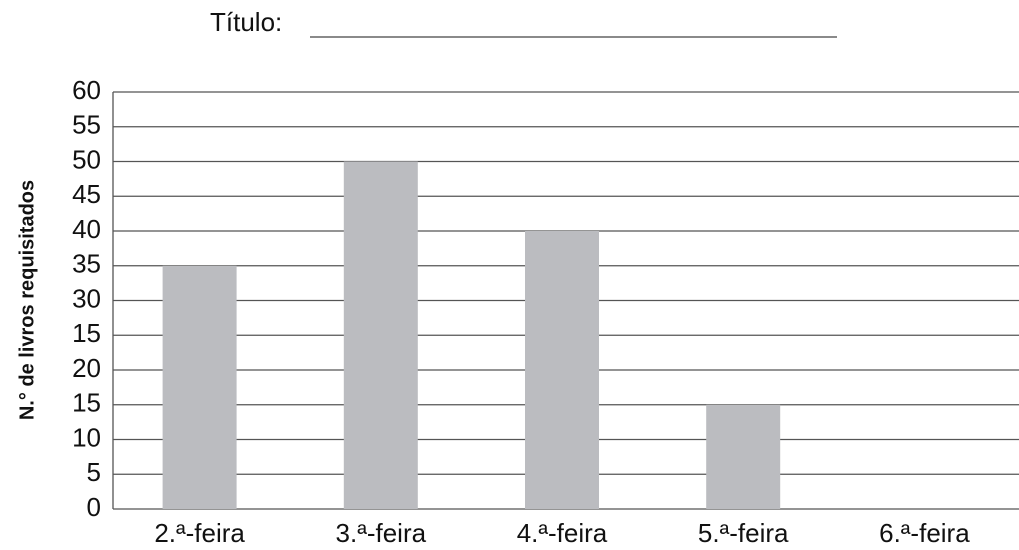  I want to click on x-tick-label: 3.ª-feira, so click(381, 533).